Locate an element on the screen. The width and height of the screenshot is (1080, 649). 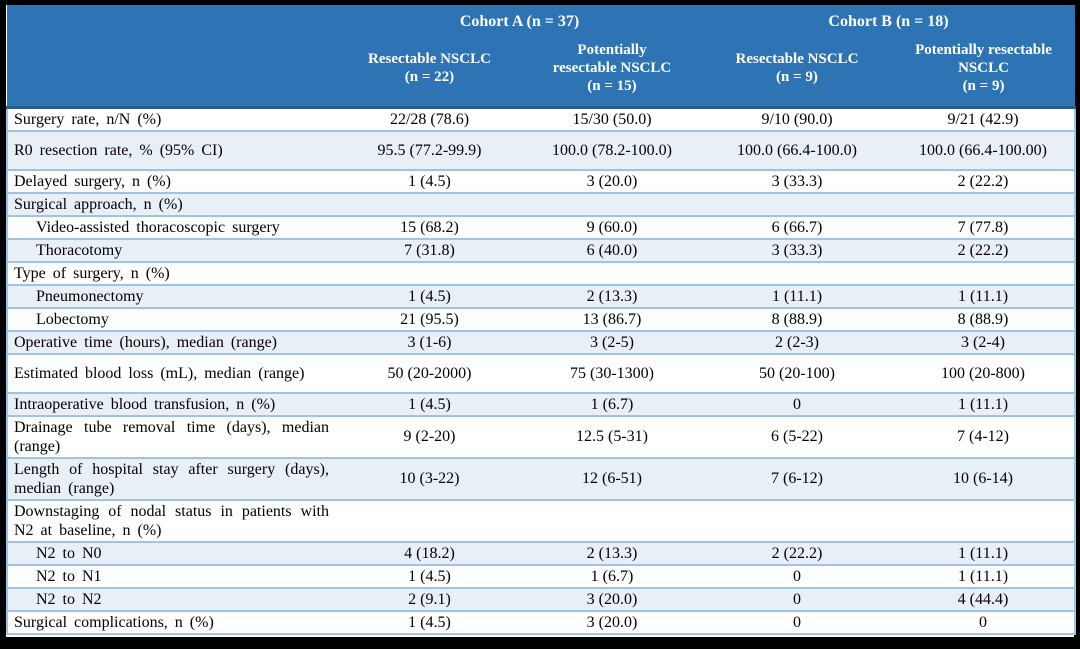
cohort-b-header: Cohort B (n = 18) is located at coordinates (889, 18).